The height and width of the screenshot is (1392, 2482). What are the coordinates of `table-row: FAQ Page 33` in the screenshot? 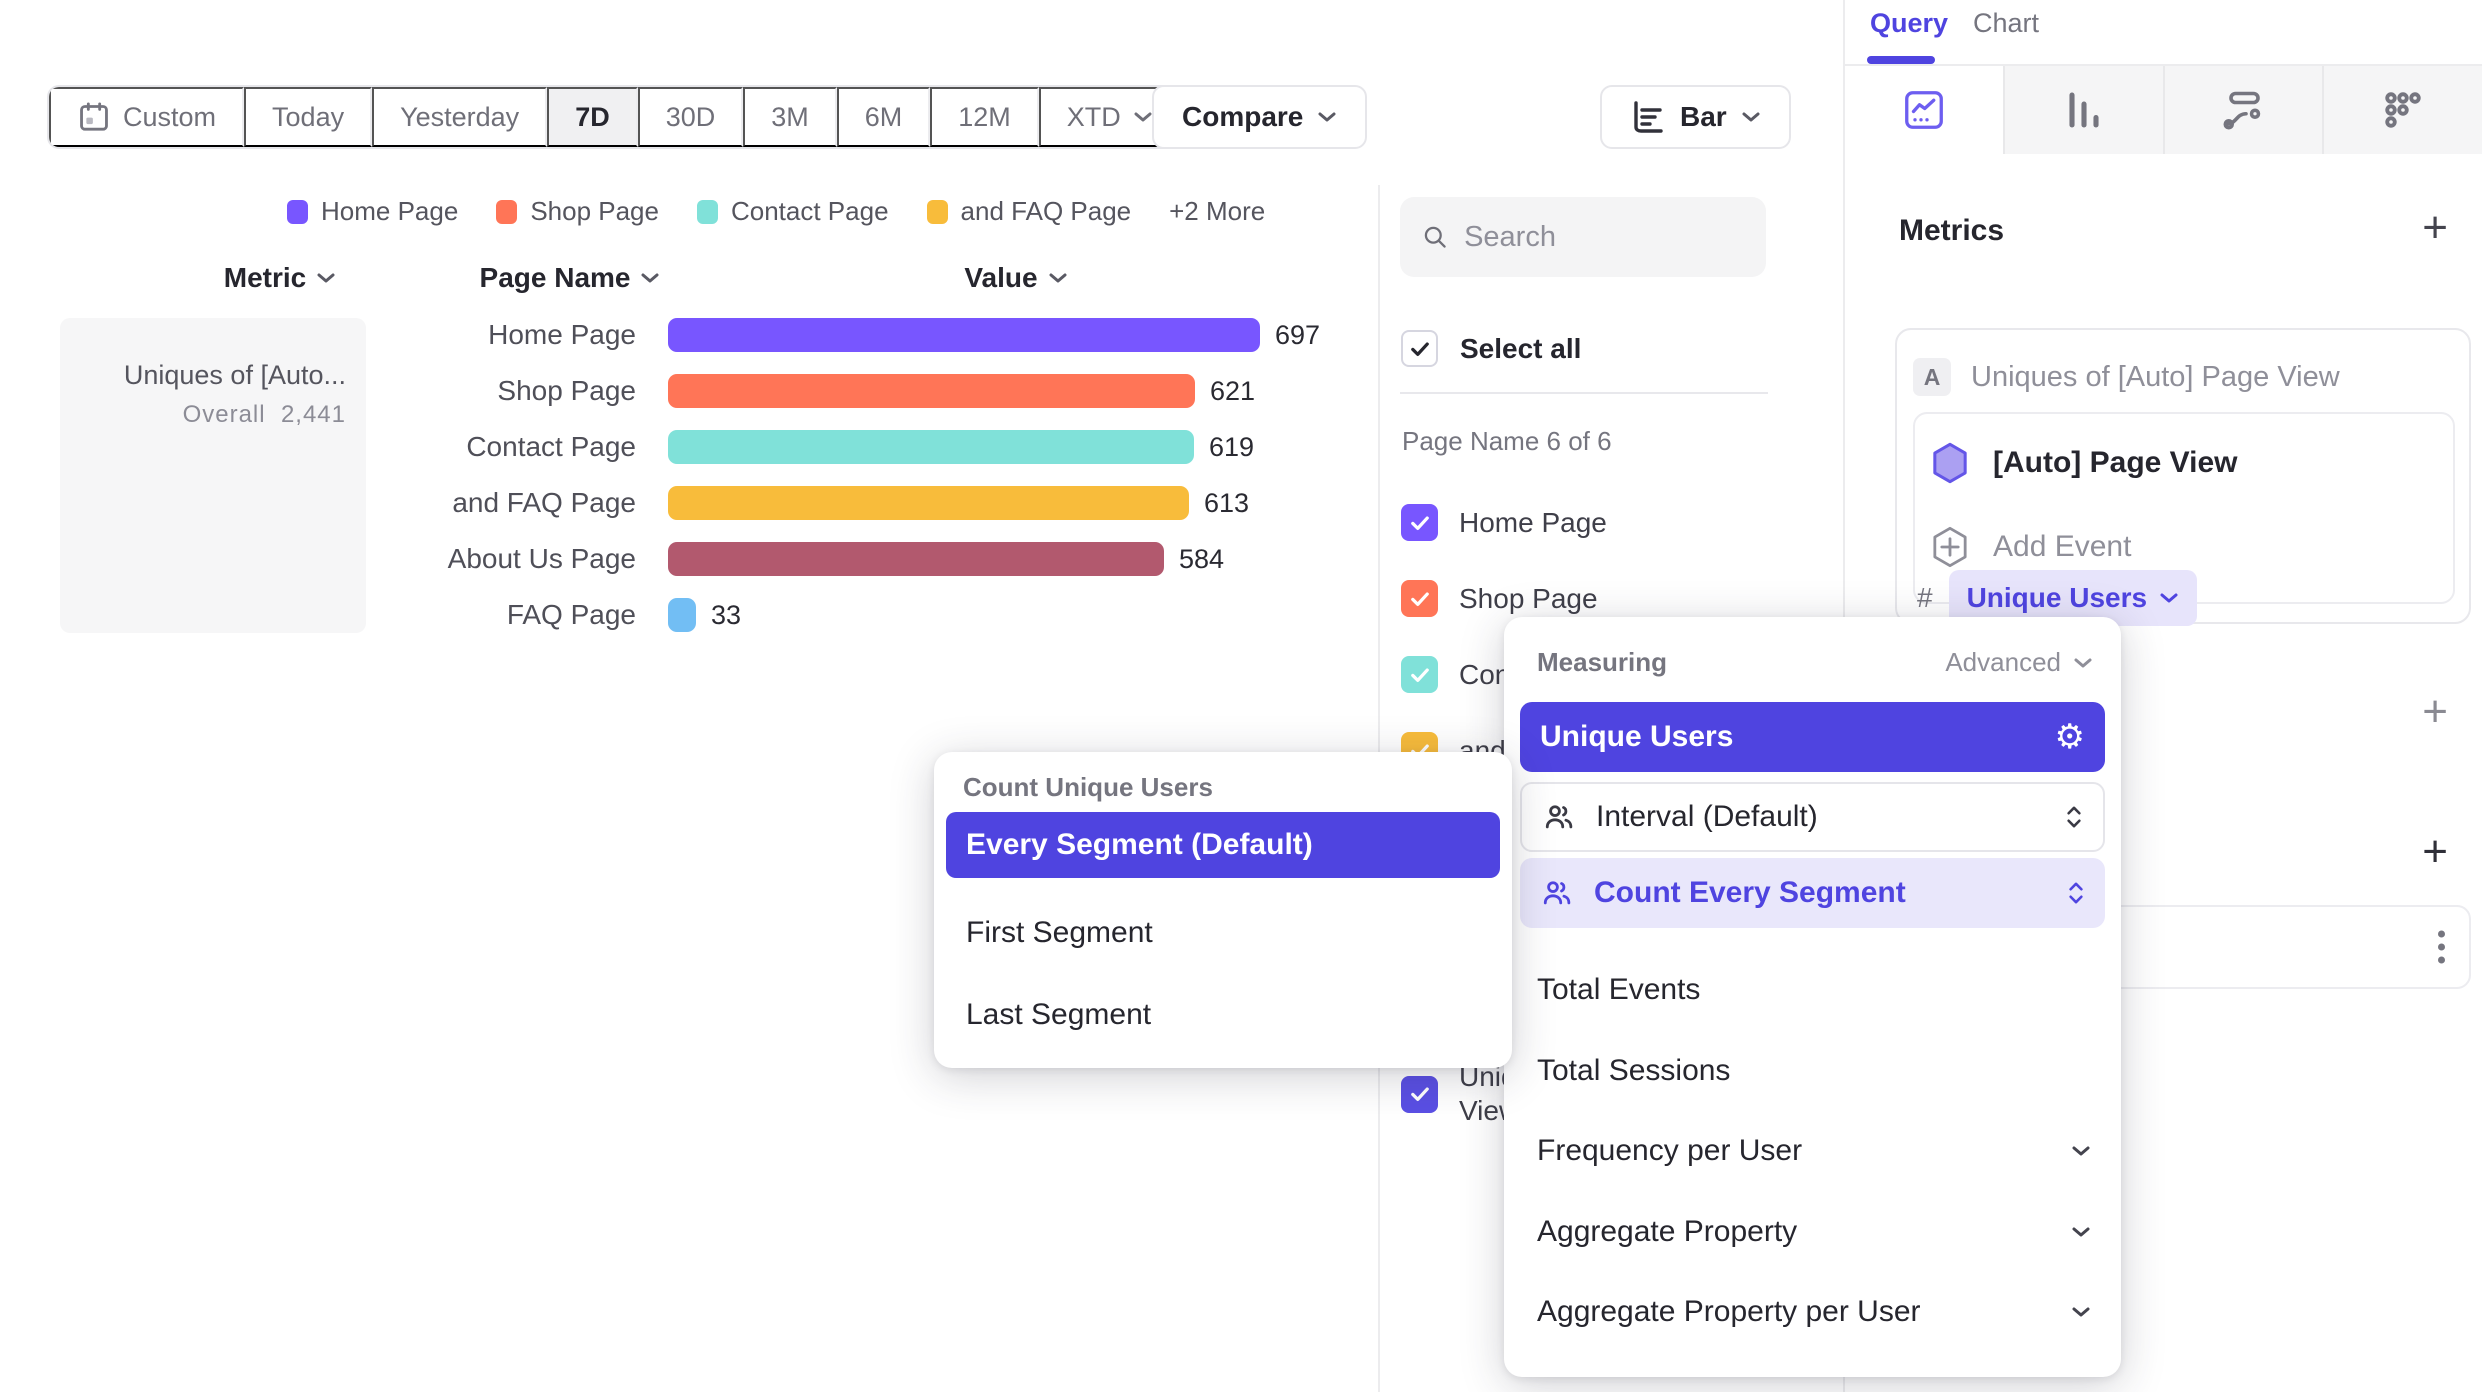 It's located at (880, 615).